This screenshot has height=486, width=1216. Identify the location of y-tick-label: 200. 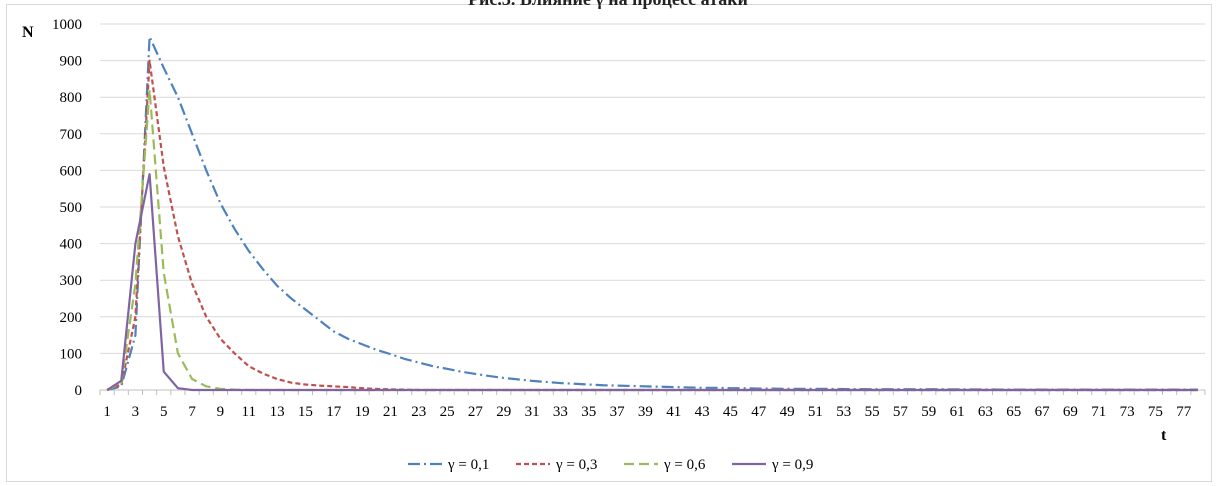
(71, 318).